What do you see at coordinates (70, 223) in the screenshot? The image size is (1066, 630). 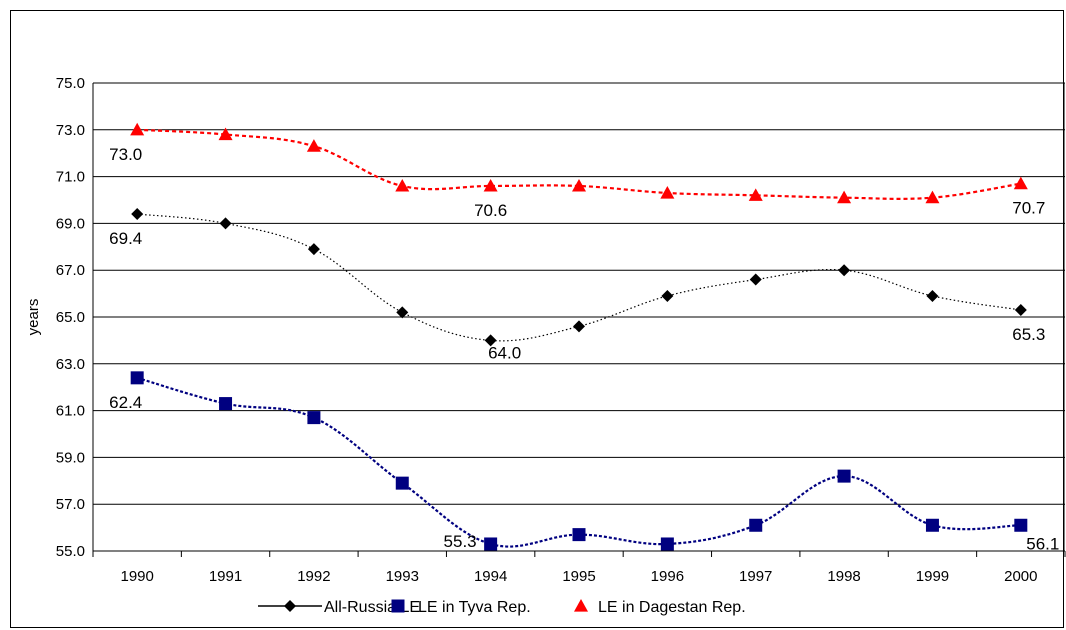 I see `y-tick-label: 69.0` at bounding box center [70, 223].